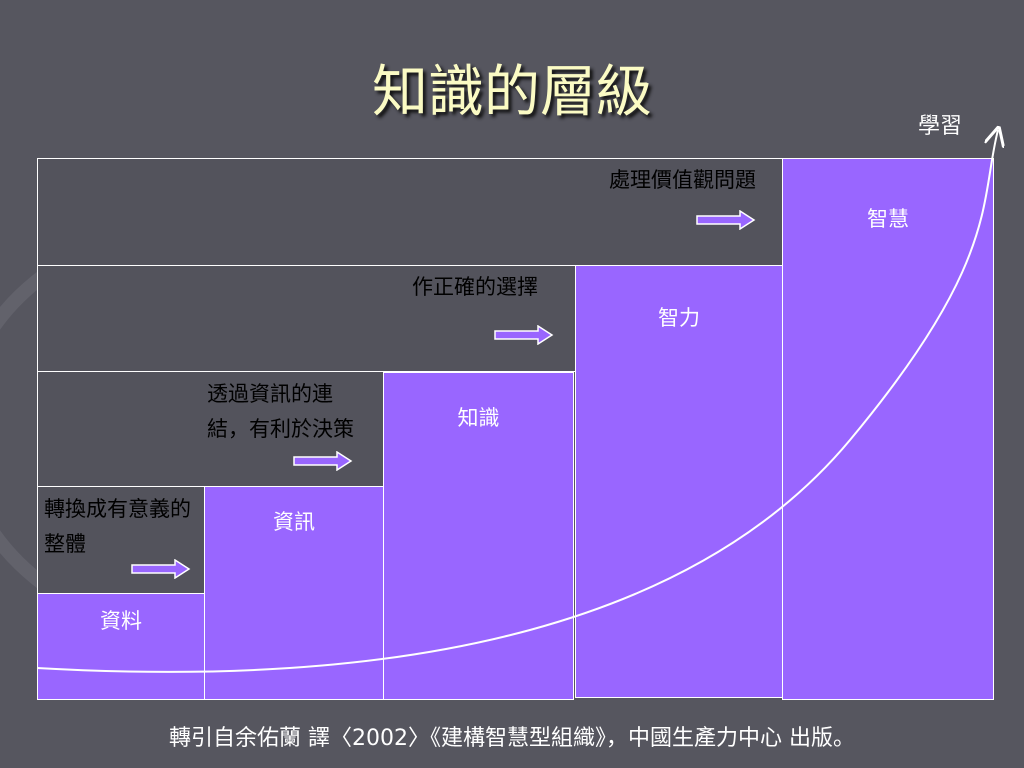 The height and width of the screenshot is (768, 1024). Describe the element at coordinates (512, 92) in the screenshot. I see `page-title: 知識的層級` at that location.